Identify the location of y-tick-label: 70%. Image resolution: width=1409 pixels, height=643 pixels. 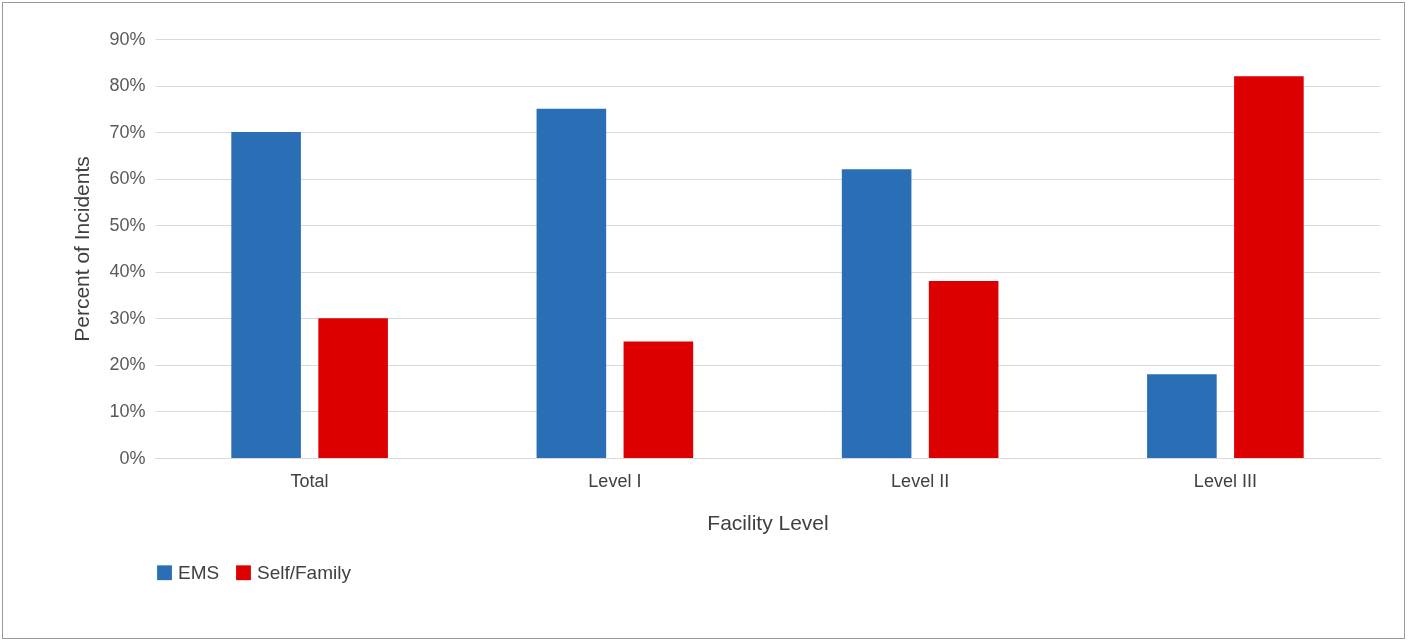
(127, 131).